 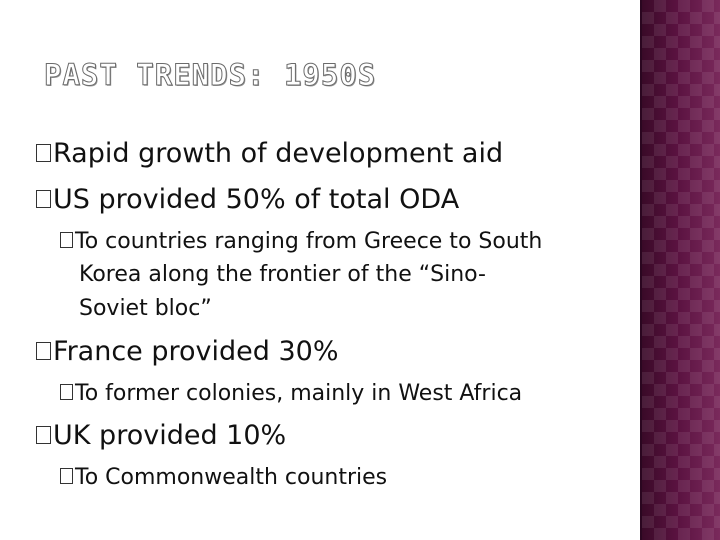 I want to click on bullet-1: Rapid growth of development aid, so click(x=269, y=153).